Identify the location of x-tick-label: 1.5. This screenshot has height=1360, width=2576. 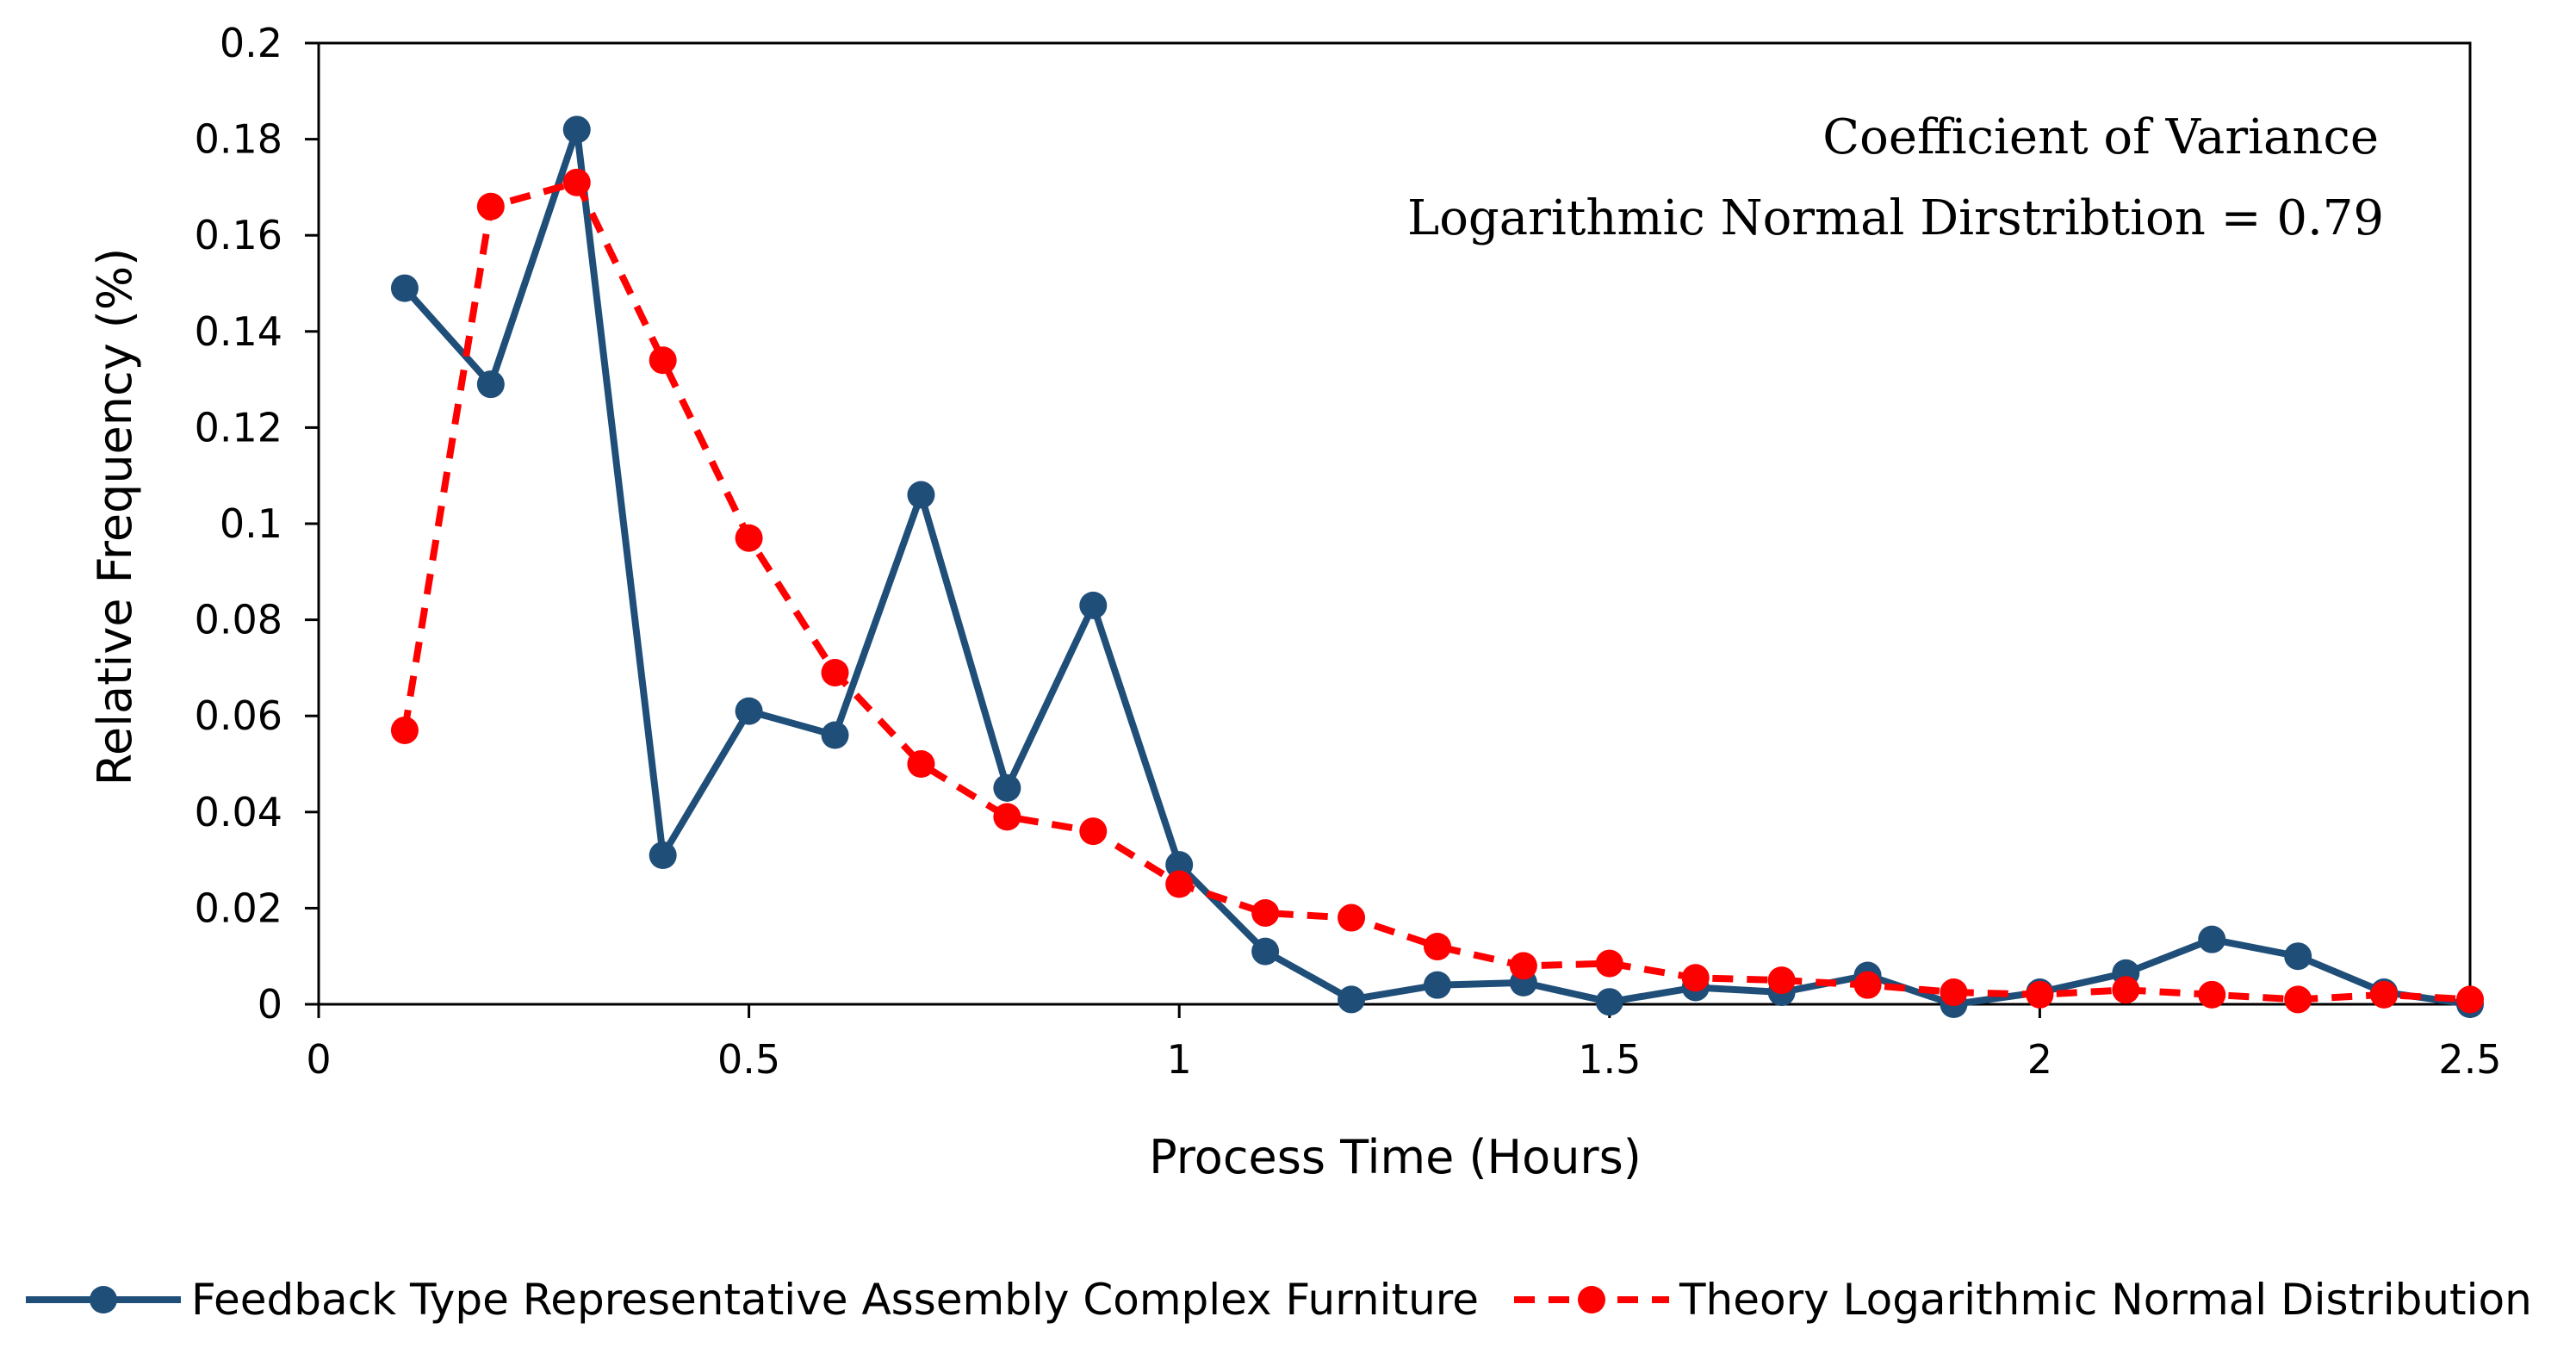
(1610, 1060).